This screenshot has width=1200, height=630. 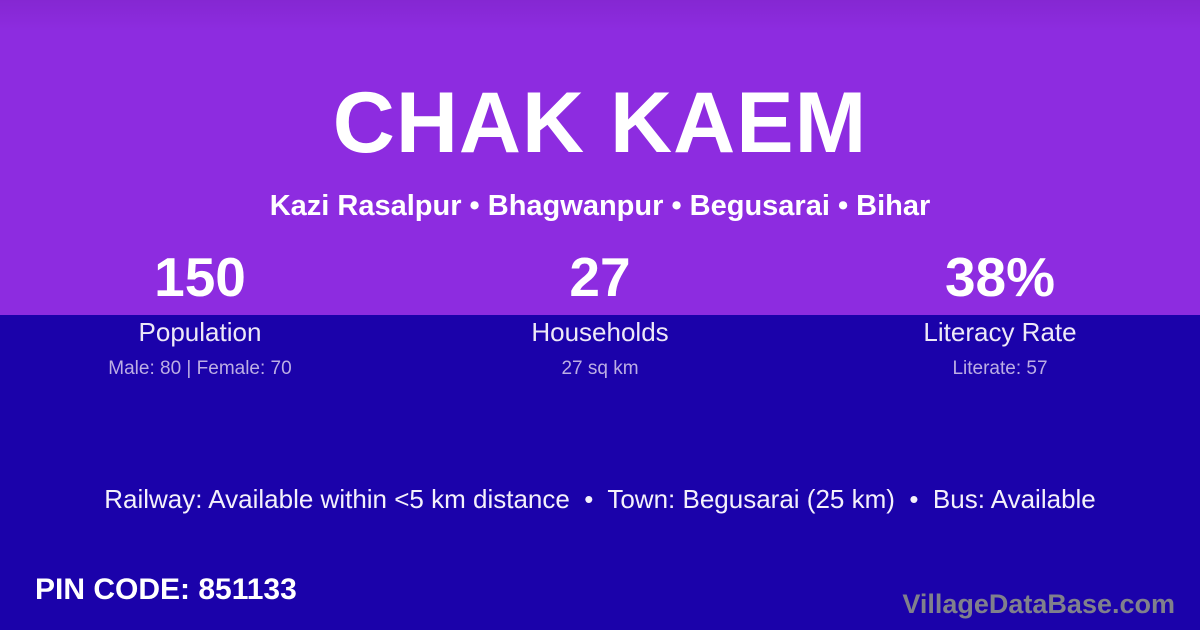 What do you see at coordinates (200, 277) in the screenshot?
I see `population-value: 150` at bounding box center [200, 277].